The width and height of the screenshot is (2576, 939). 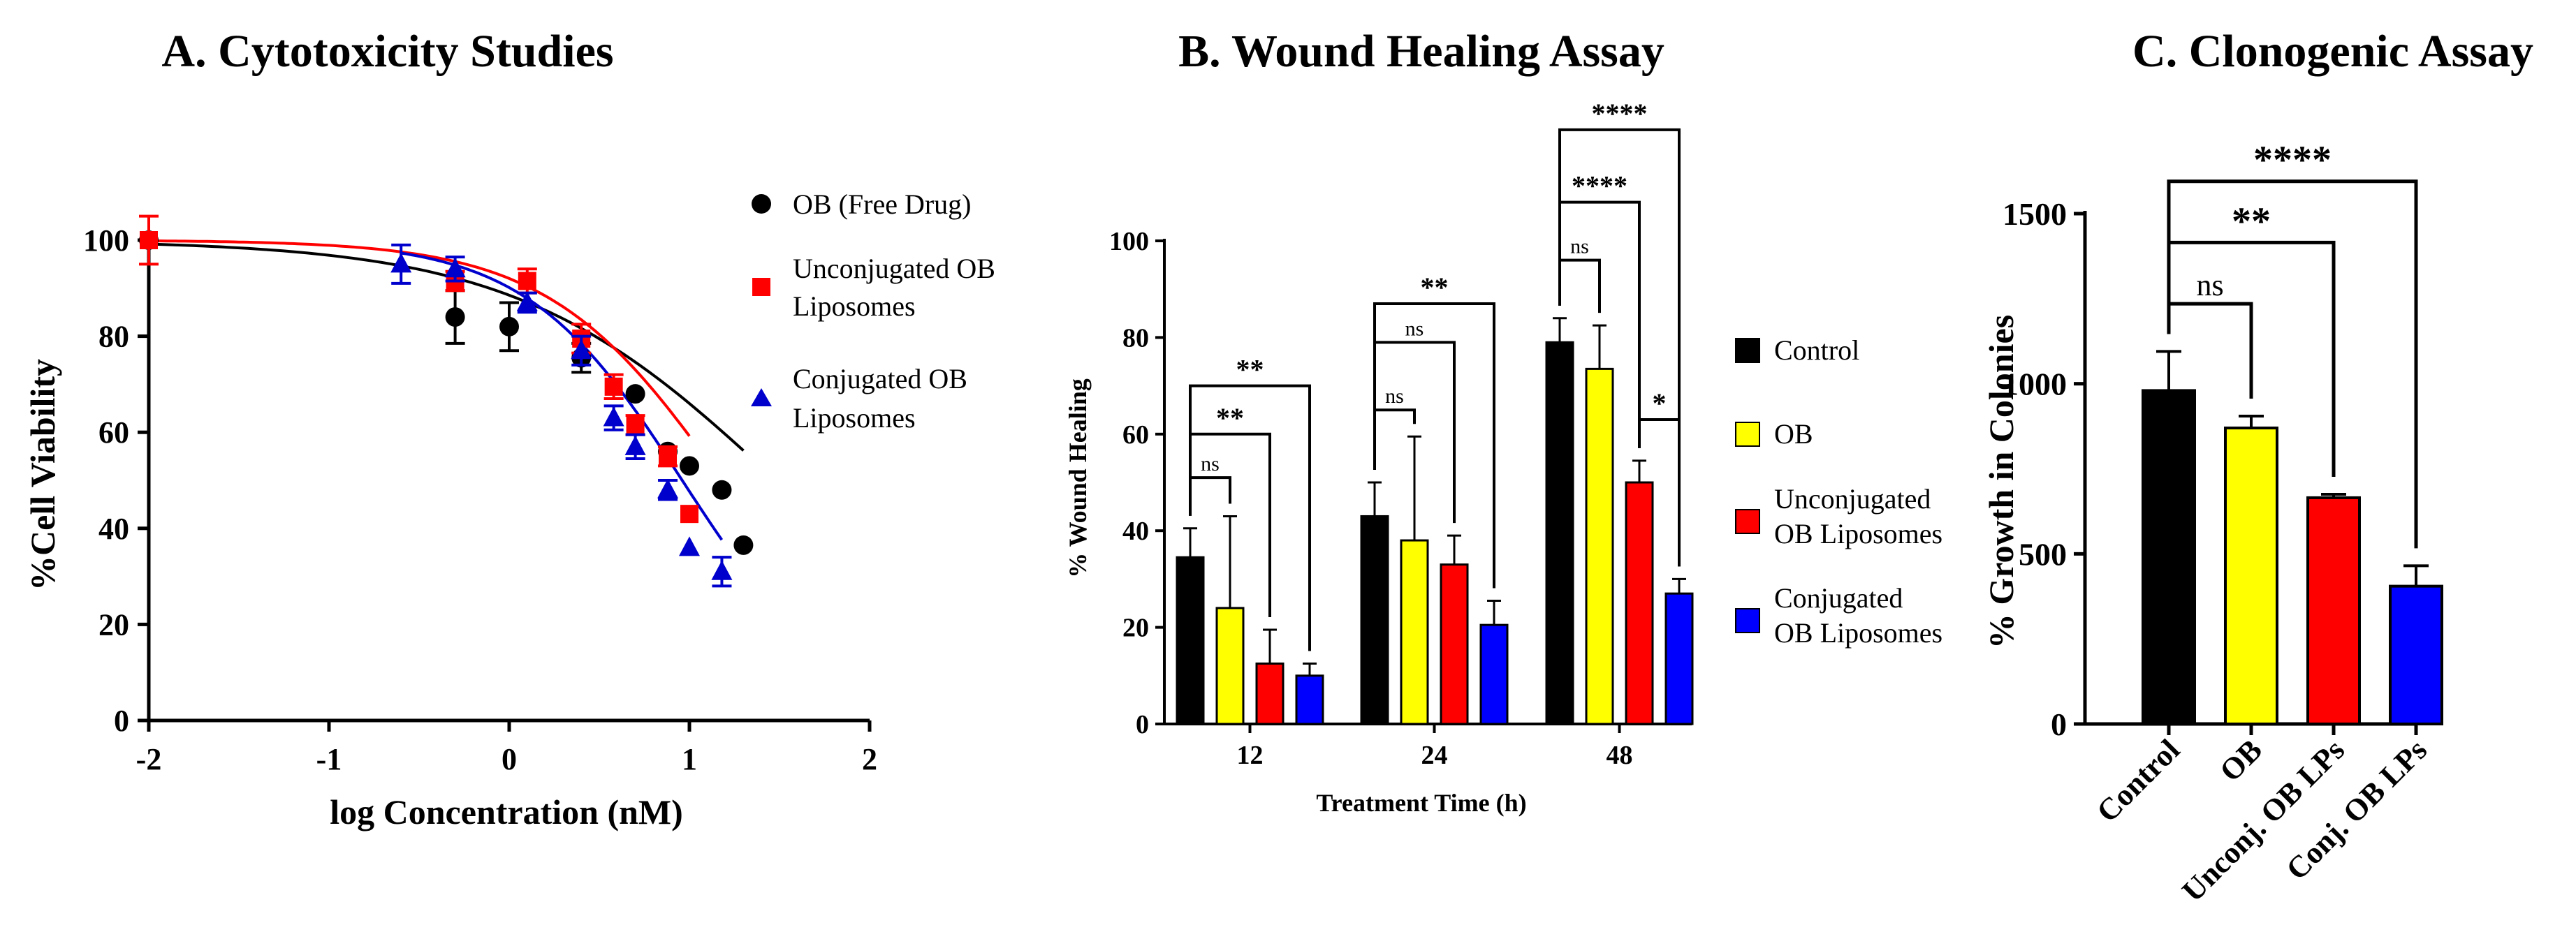 I want to click on legend-swatch-control, so click(x=1747, y=350).